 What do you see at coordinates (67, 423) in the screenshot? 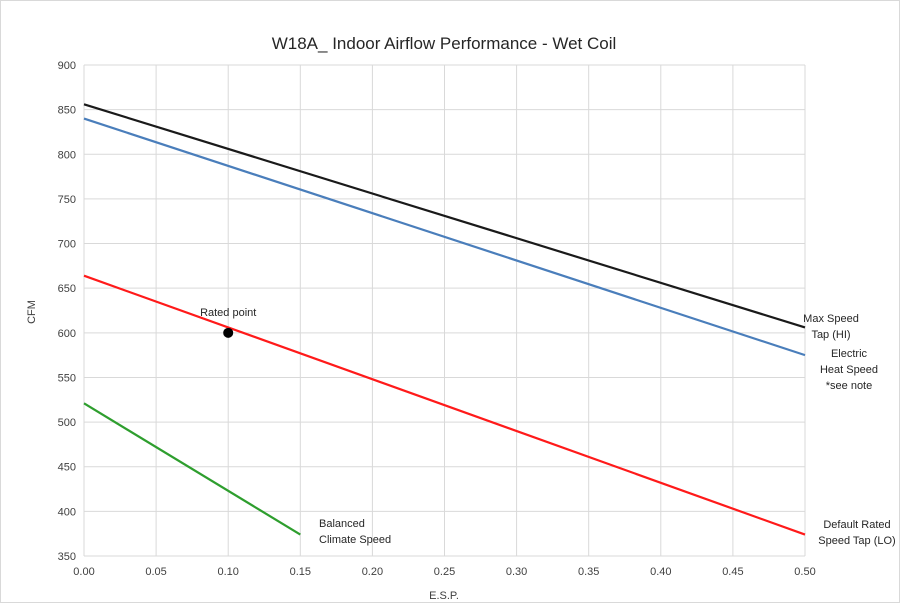
I see `y-tick-label: 500` at bounding box center [67, 423].